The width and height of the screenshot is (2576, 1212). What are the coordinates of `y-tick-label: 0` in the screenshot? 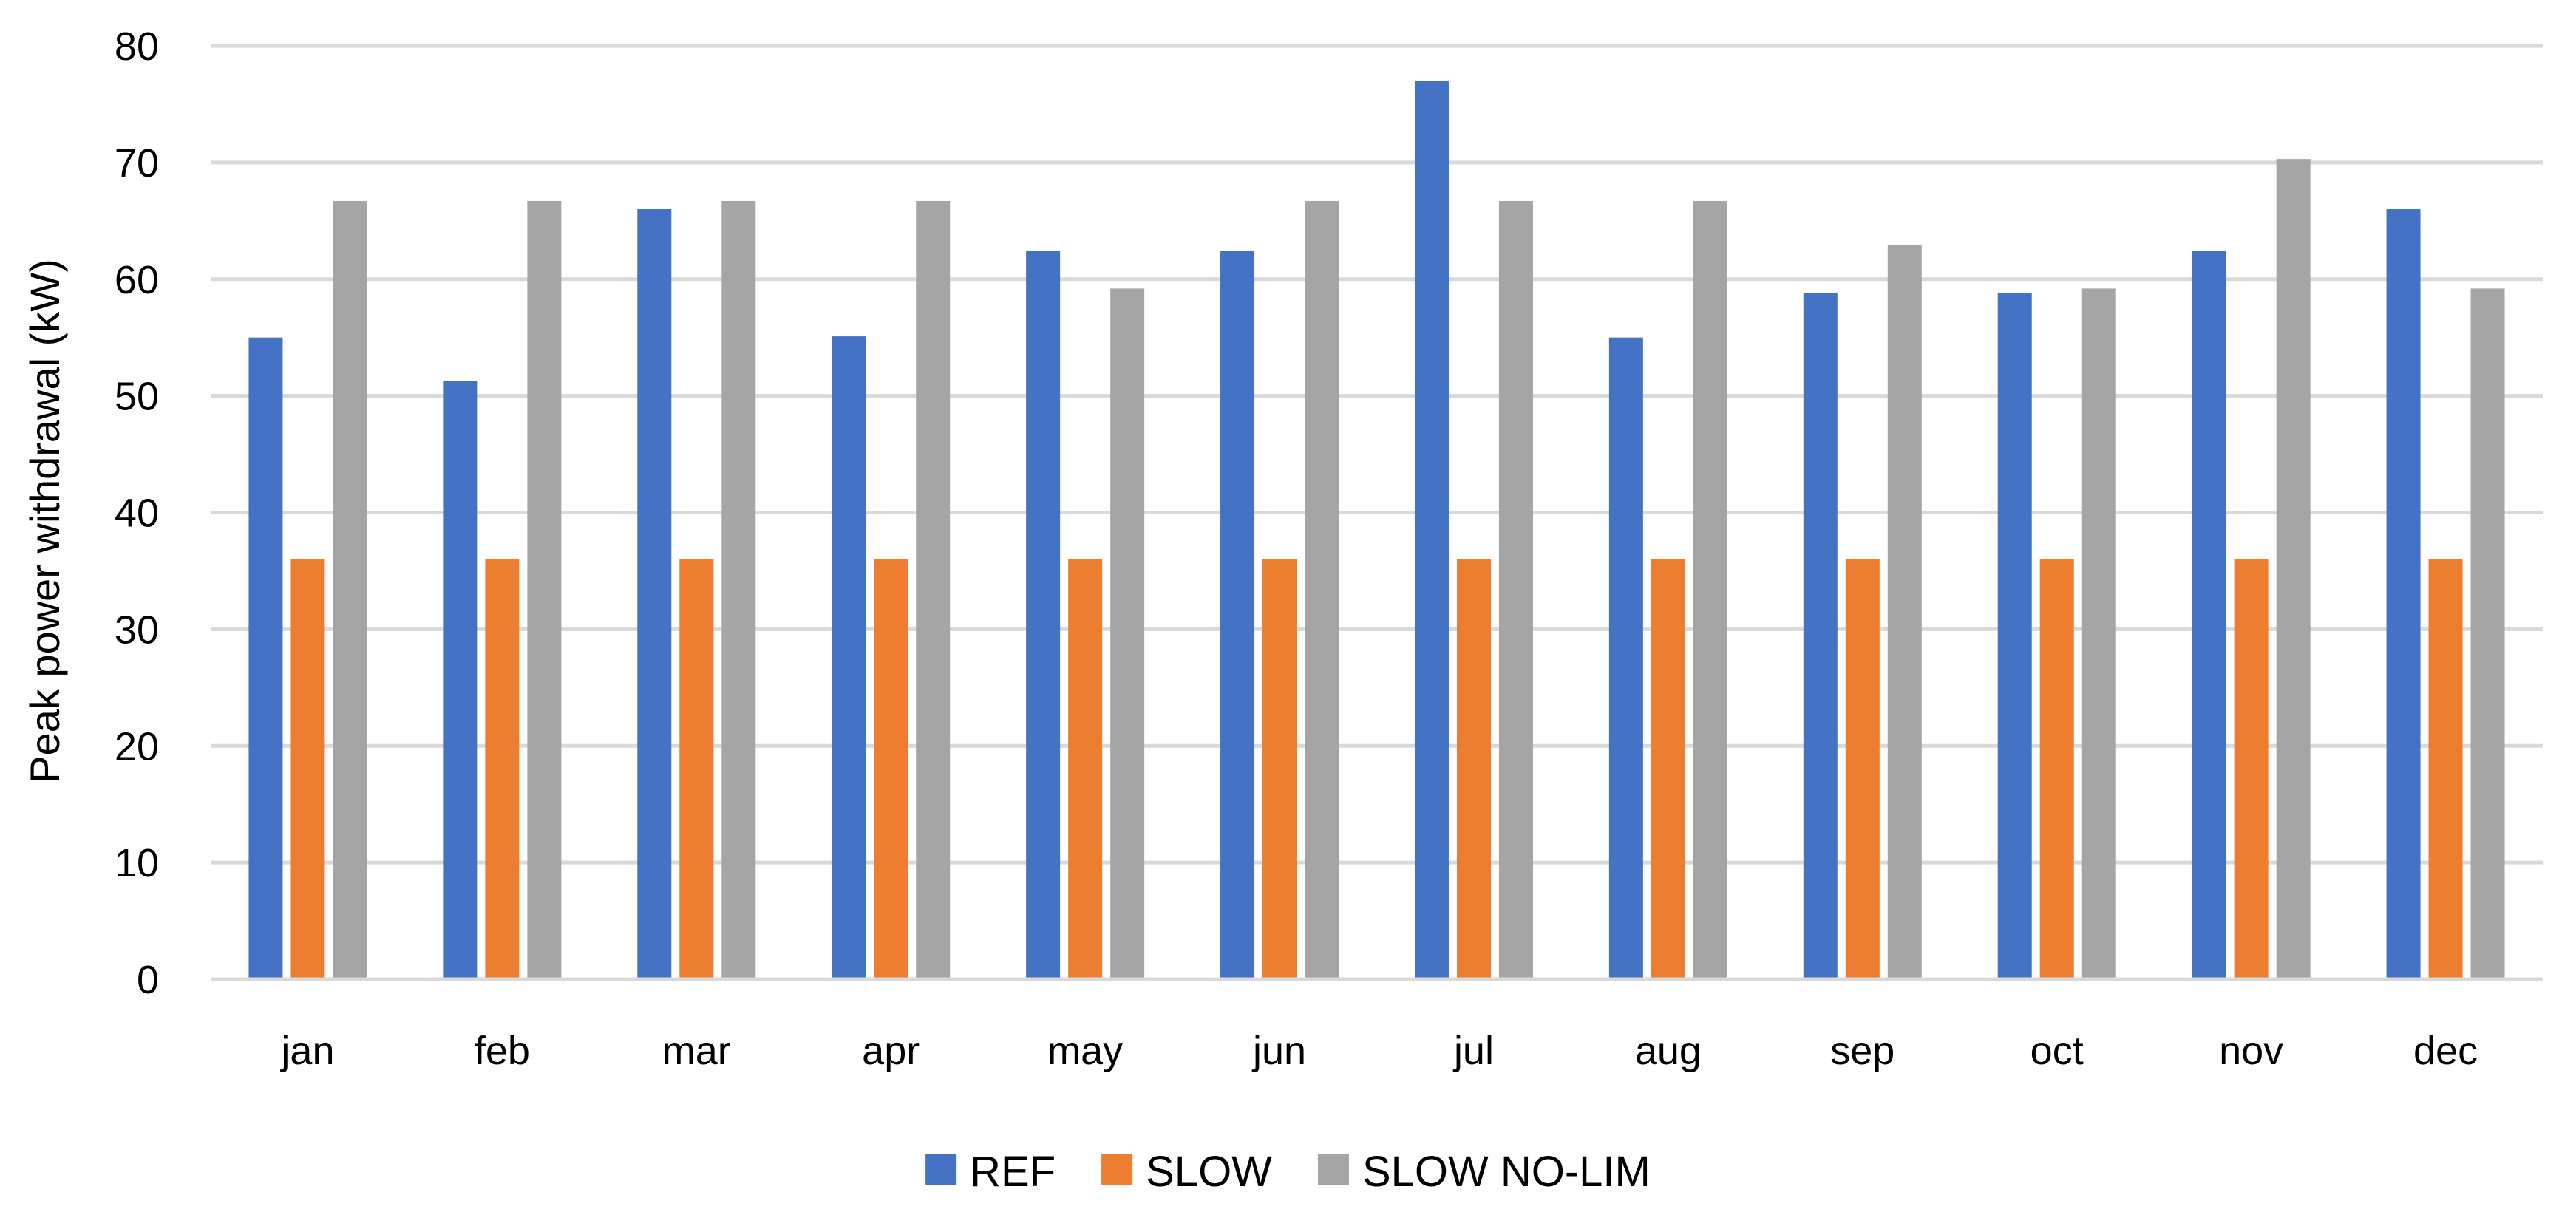 It's located at (148, 980).